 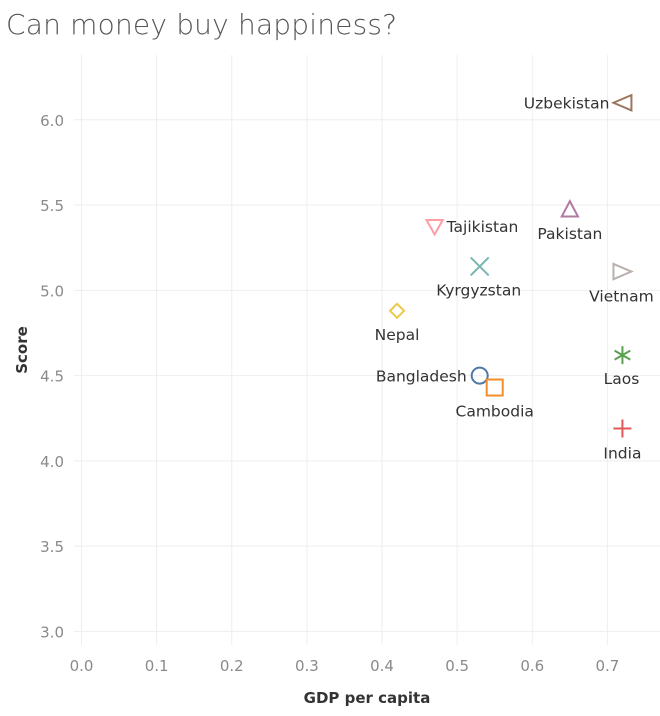 I want to click on y-tick-label: 6.0, so click(x=52, y=121).